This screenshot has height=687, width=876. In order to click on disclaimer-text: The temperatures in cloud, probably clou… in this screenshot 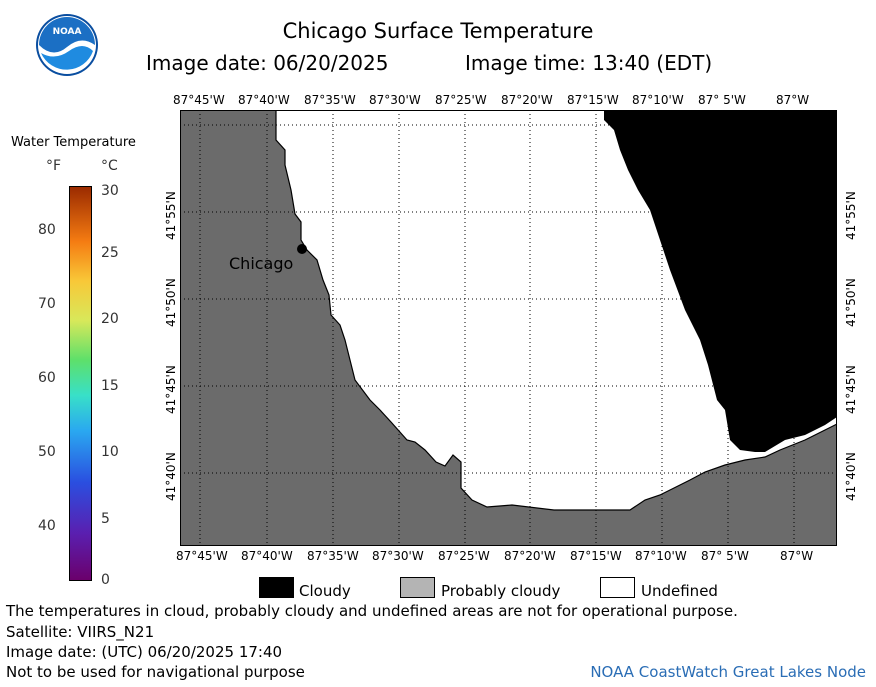, I will do `click(372, 611)`.